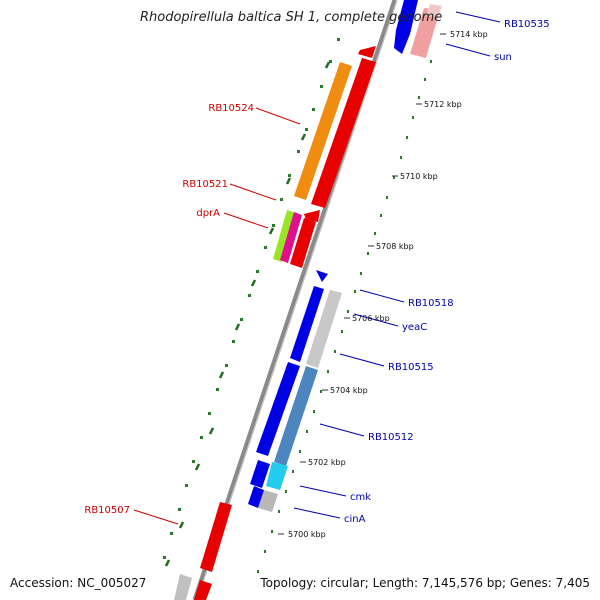 The width and height of the screenshot is (600, 600). I want to click on gene-sun, so click(425, 33).